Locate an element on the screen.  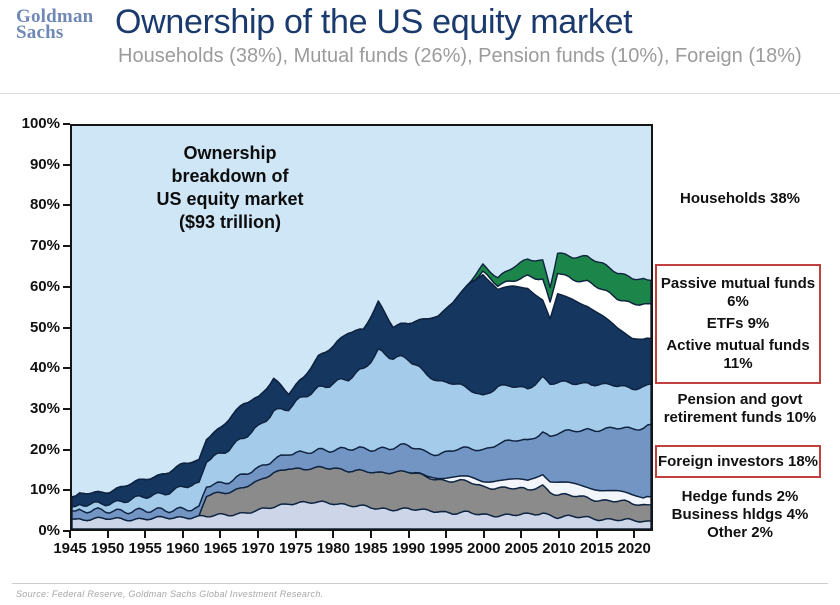
x-axis-label-2005: 2005 is located at coordinates (521, 548).